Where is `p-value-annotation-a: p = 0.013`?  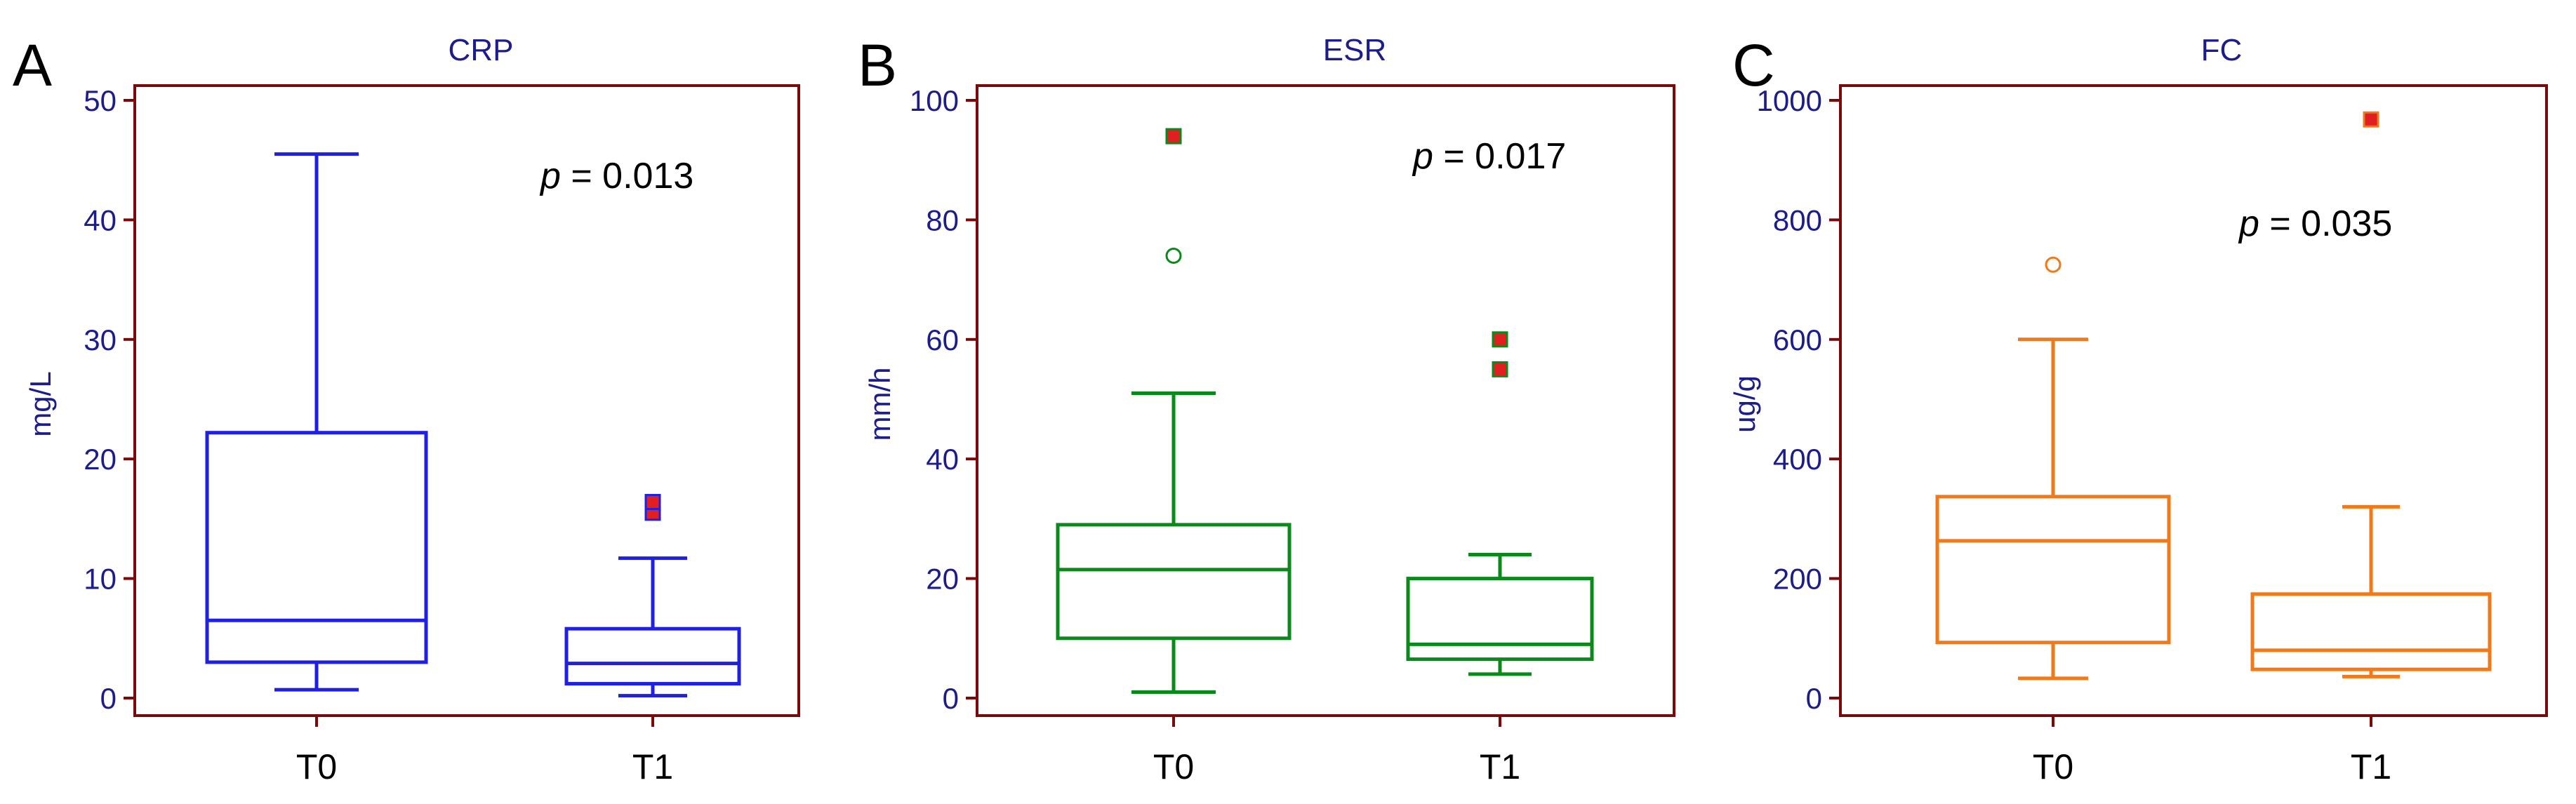
p-value-annotation-a: p = 0.013 is located at coordinates (616, 176).